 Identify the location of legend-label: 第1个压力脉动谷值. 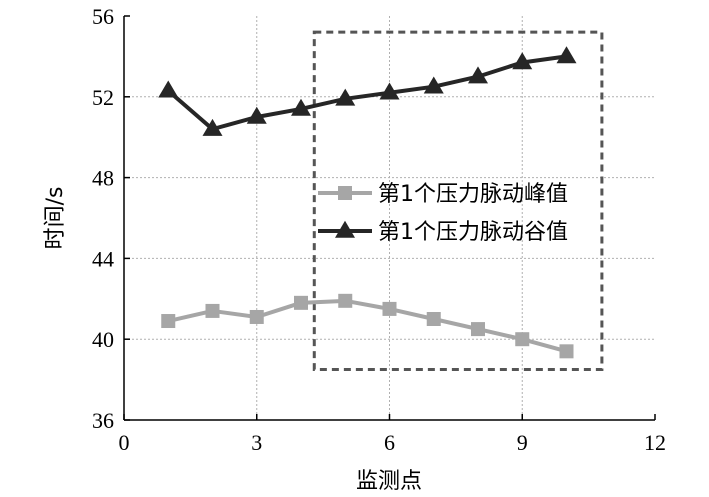
(473, 232).